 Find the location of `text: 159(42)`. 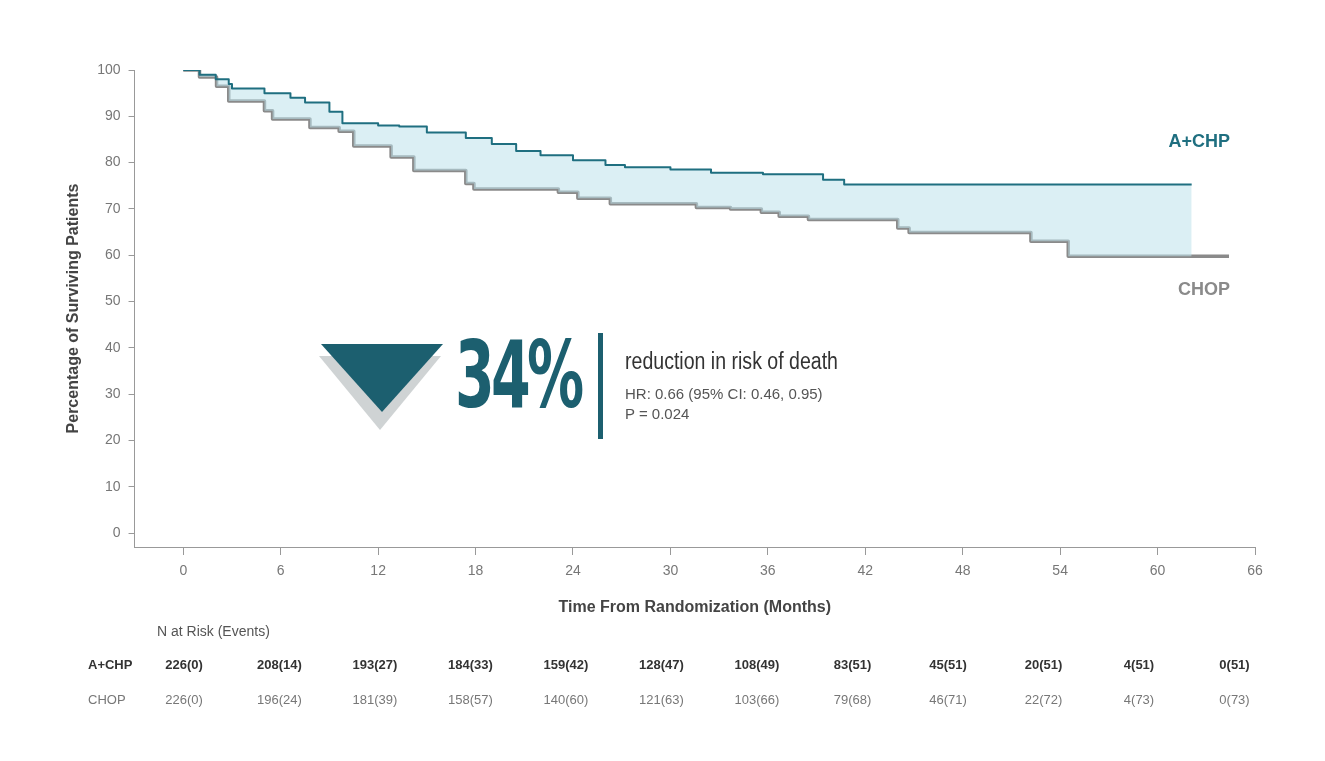

text: 159(42) is located at coordinates (566, 664).